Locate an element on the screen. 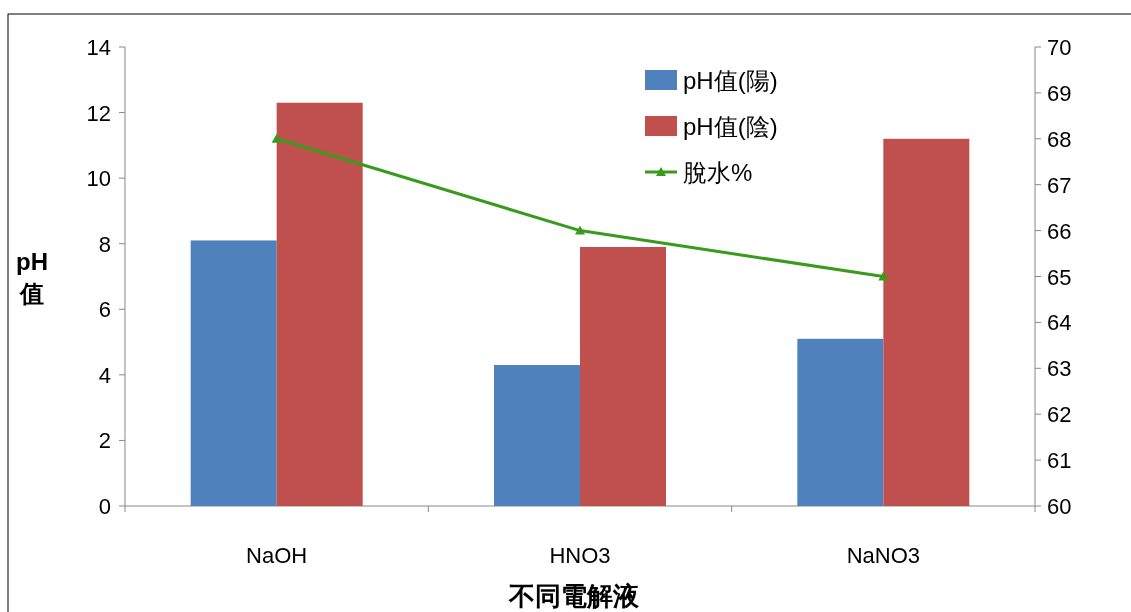 The width and height of the screenshot is (1131, 612). y-tick-label: 10 is located at coordinates (98, 179).